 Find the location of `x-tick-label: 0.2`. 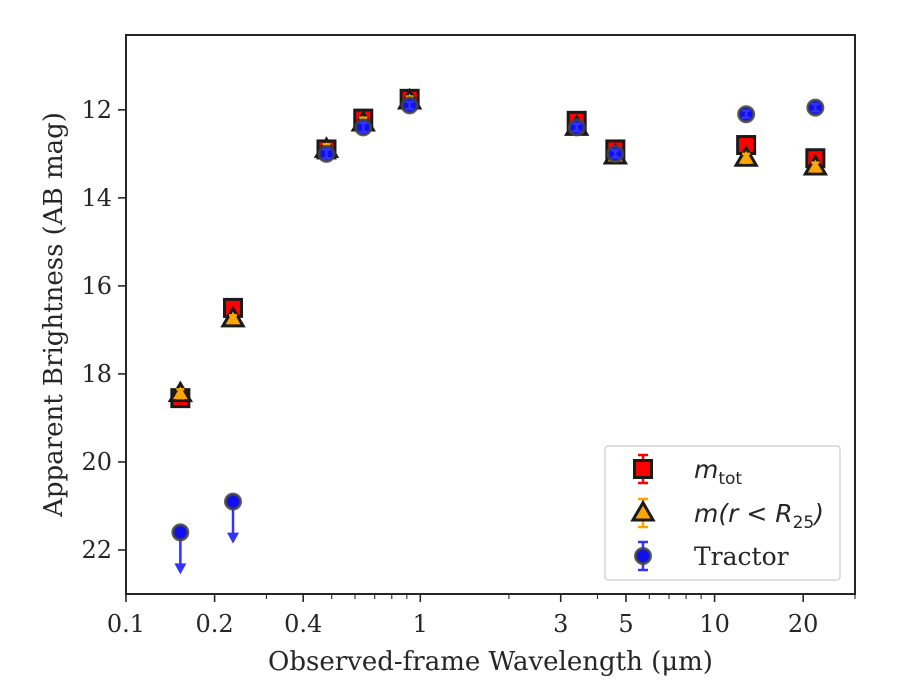

x-tick-label: 0.2 is located at coordinates (215, 624).